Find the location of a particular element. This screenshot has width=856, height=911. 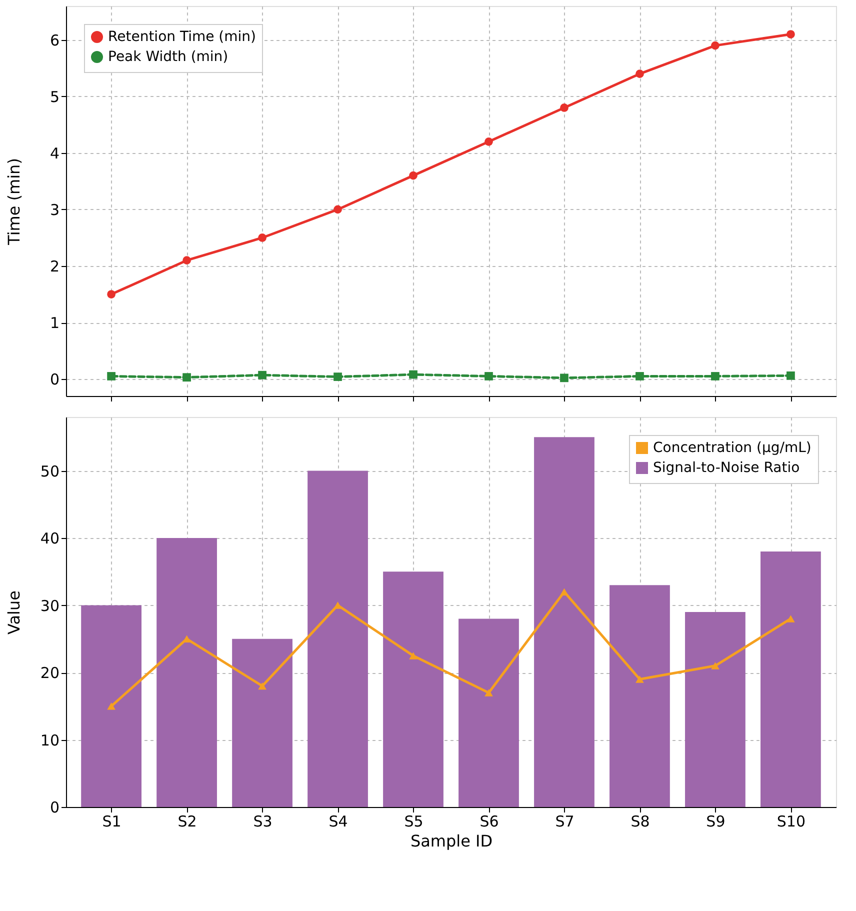

legend-label: Peak Width (min) is located at coordinates (168, 57).